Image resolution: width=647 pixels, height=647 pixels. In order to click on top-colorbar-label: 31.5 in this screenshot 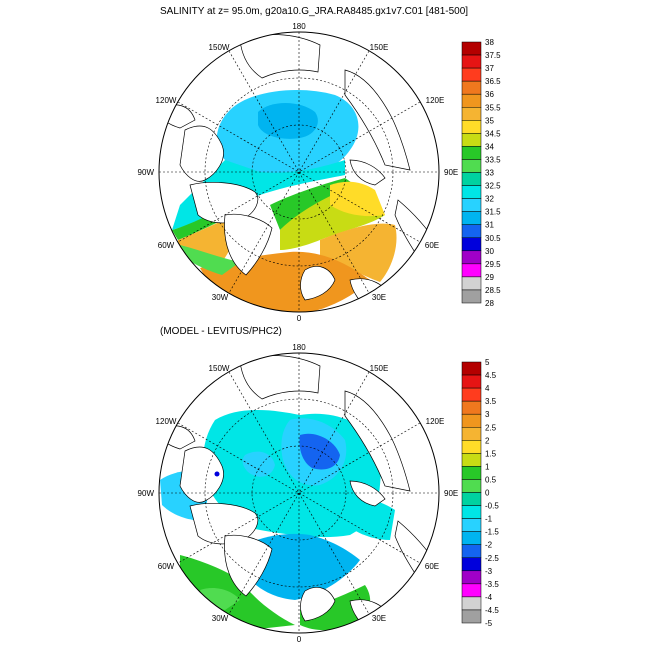, I will do `click(493, 212)`.